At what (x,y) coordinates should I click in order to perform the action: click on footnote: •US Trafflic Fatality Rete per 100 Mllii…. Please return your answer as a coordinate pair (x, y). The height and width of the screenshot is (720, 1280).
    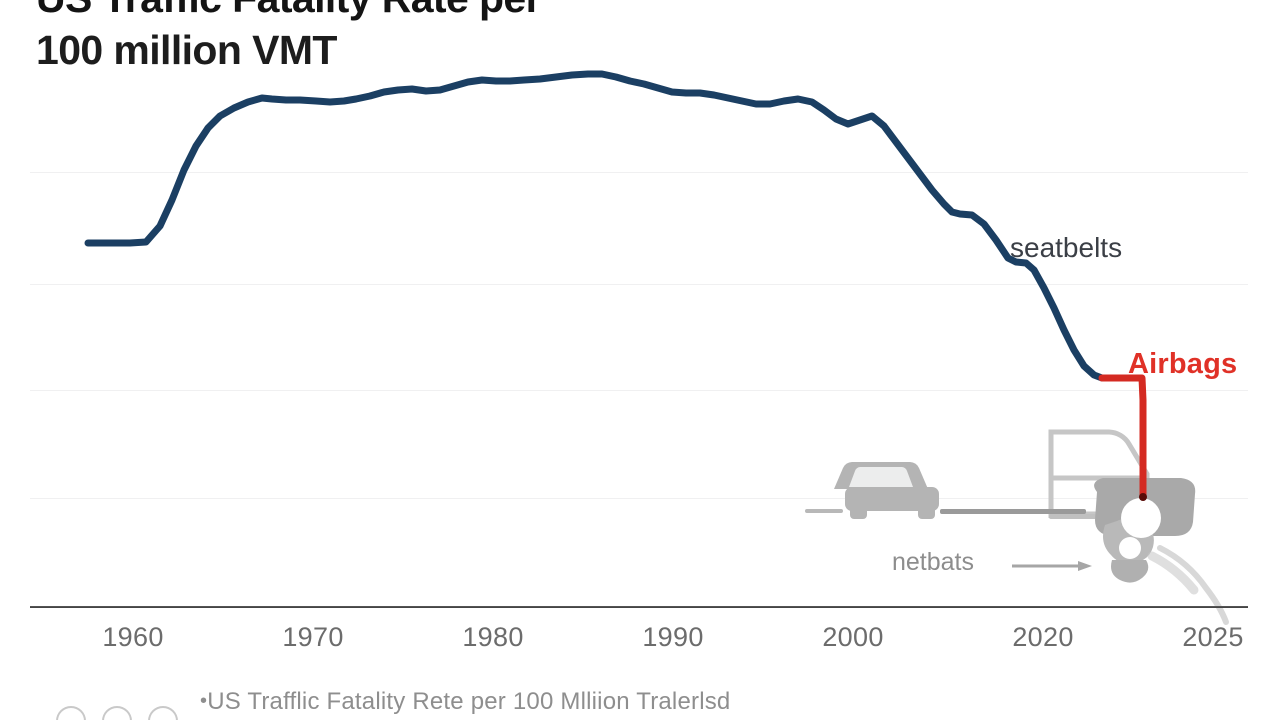
    Looking at the image, I should click on (465, 702).